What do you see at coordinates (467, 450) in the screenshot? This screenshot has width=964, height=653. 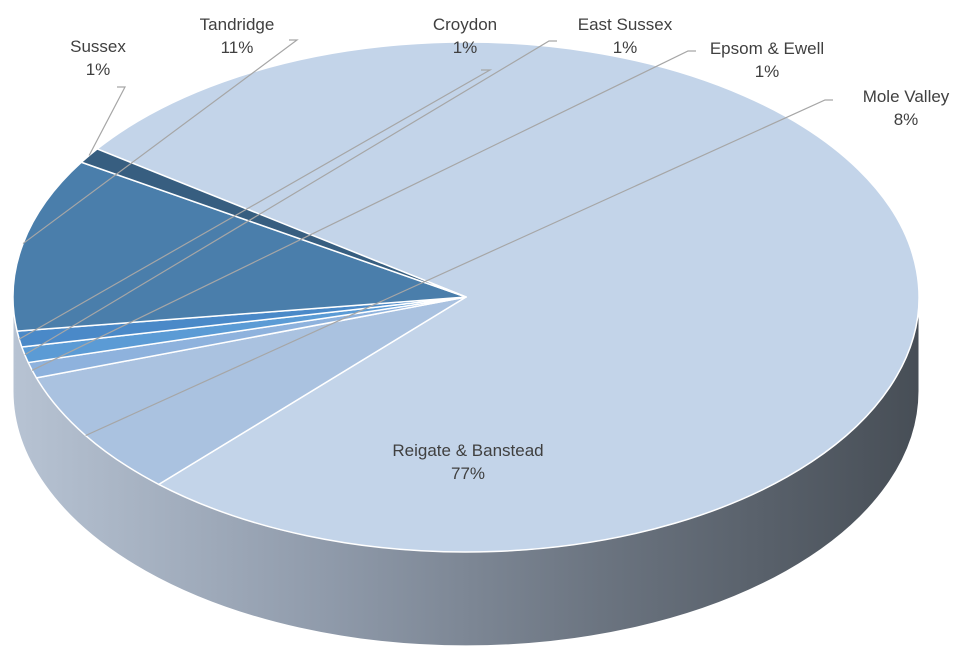 I see `slice-label-reigate-and-banstead: Reigate & Banstead` at bounding box center [467, 450].